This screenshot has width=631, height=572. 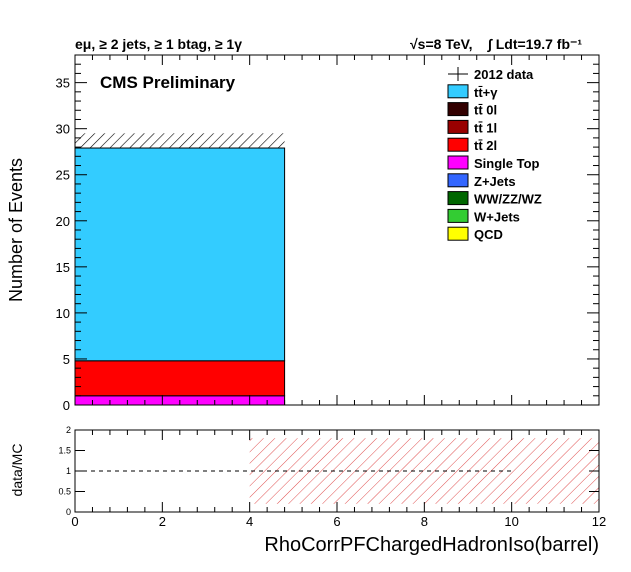 I want to click on legend-swatch-w-jets, so click(x=458, y=215).